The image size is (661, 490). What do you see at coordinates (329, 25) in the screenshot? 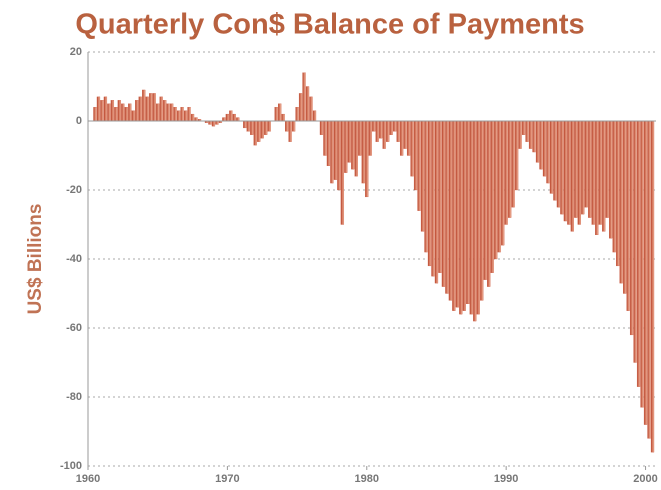
I see `chart-title: Quarterly Con$ Balance of Payments` at bounding box center [329, 25].